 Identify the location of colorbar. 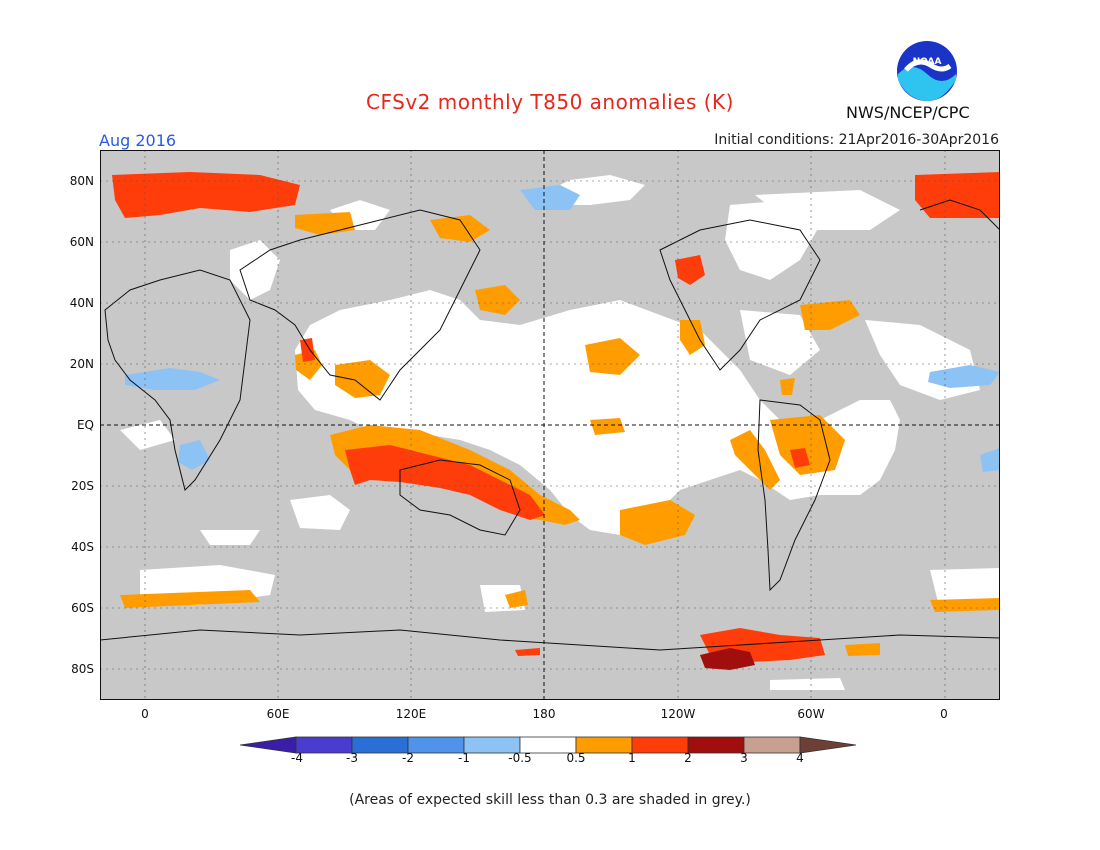
(548, 745).